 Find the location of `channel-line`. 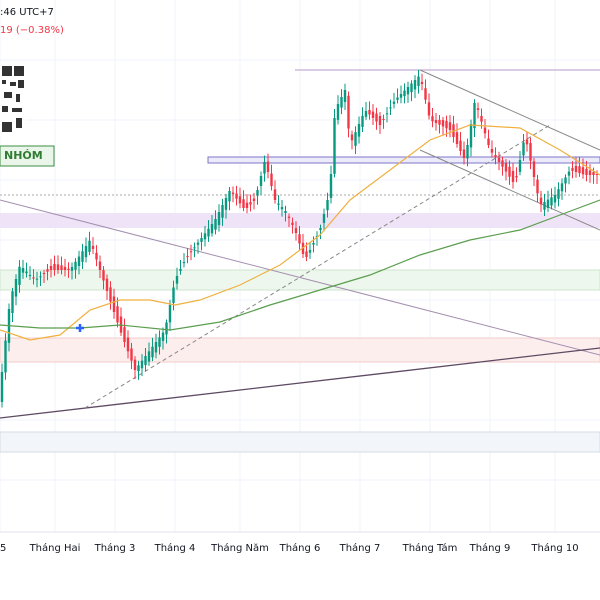

channel-line is located at coordinates (509, 190).